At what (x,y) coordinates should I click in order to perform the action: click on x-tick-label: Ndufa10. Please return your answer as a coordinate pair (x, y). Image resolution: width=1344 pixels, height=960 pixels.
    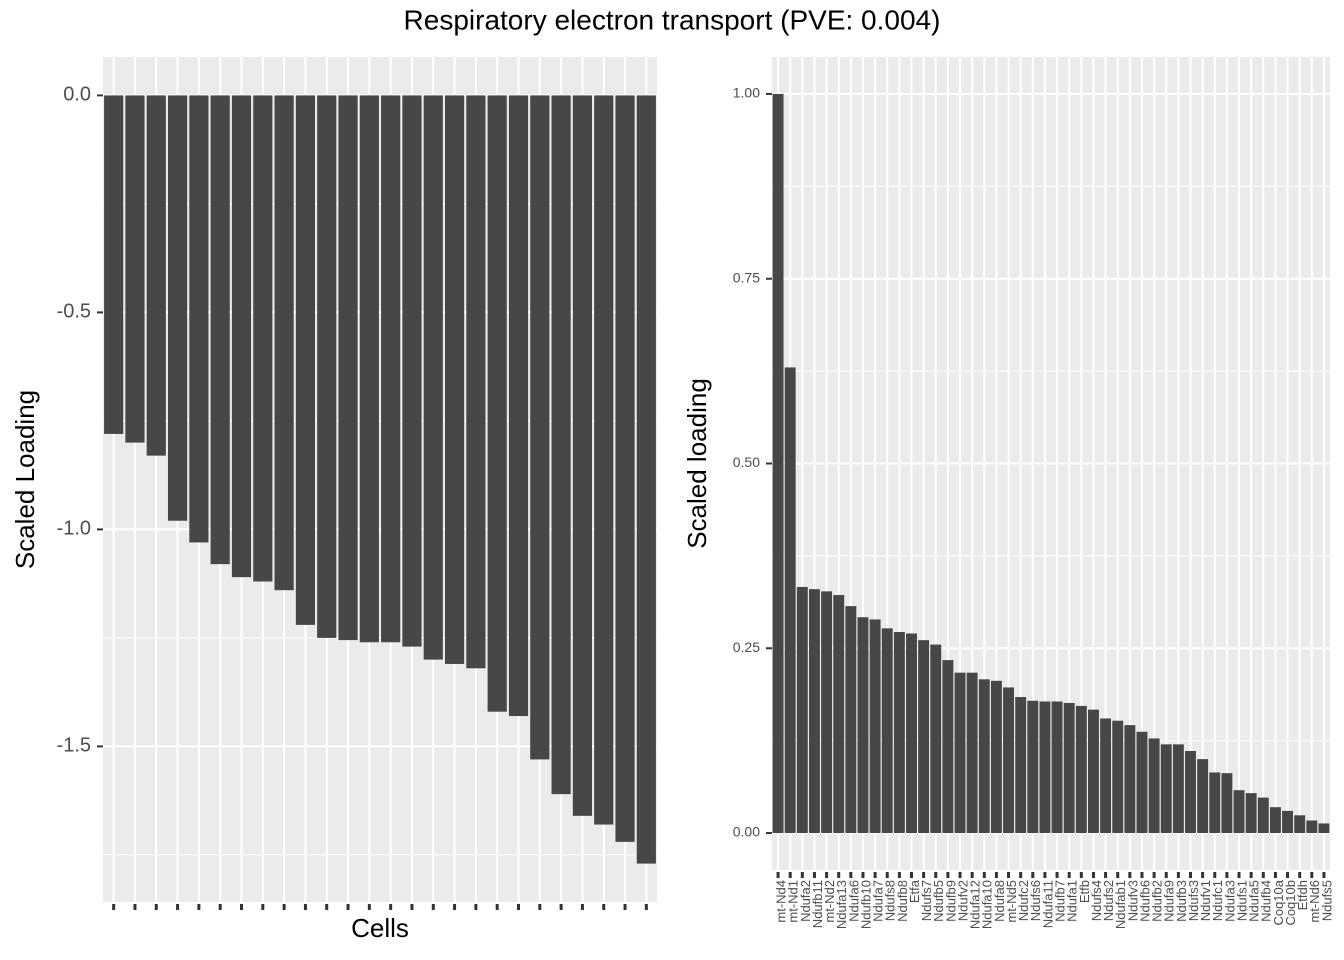
    Looking at the image, I should click on (987, 904).